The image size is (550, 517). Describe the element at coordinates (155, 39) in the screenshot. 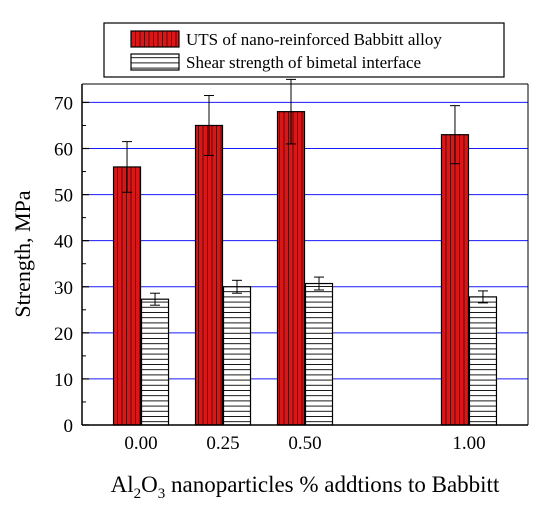

I see `legend-swatch-uts` at that location.